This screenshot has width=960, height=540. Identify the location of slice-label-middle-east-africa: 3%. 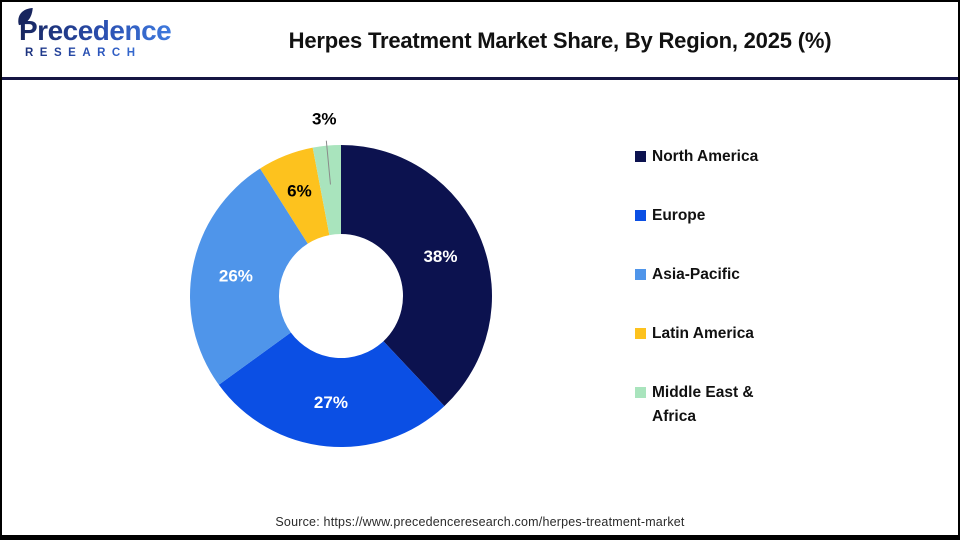
(324, 118).